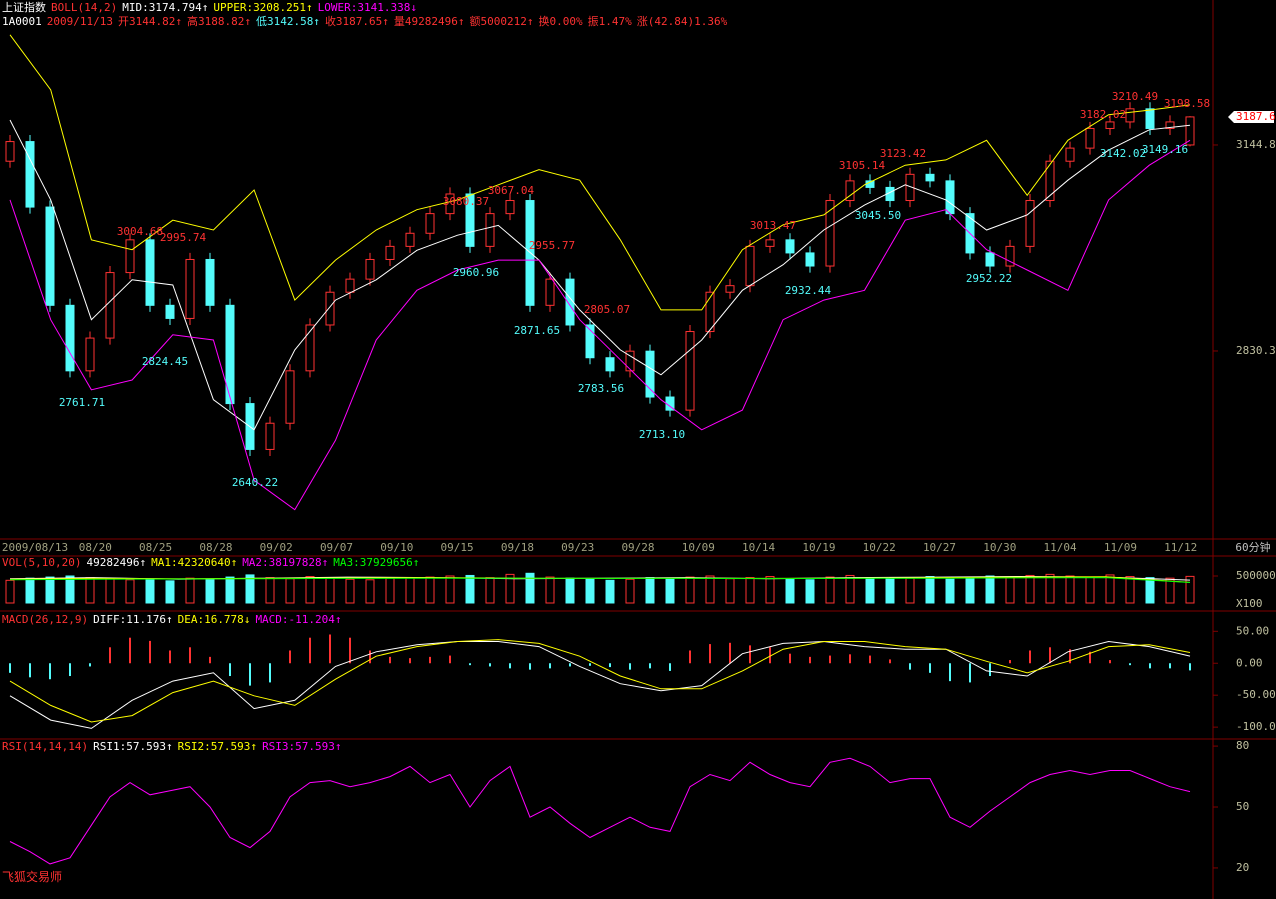 Image resolution: width=1276 pixels, height=899 pixels. I want to click on legend-item: 2009/11/13, so click(79, 21).